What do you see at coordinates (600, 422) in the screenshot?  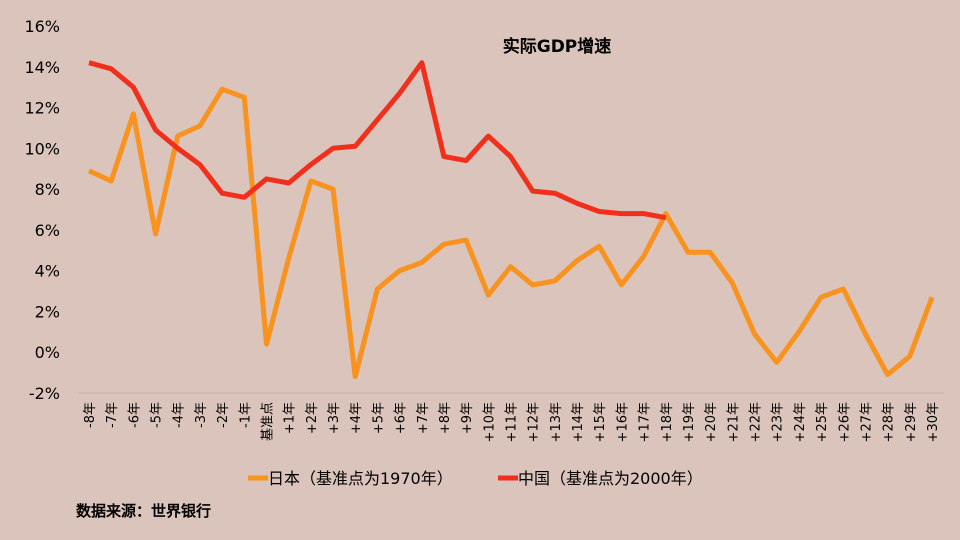 I see `x-tick-label: +15年` at bounding box center [600, 422].